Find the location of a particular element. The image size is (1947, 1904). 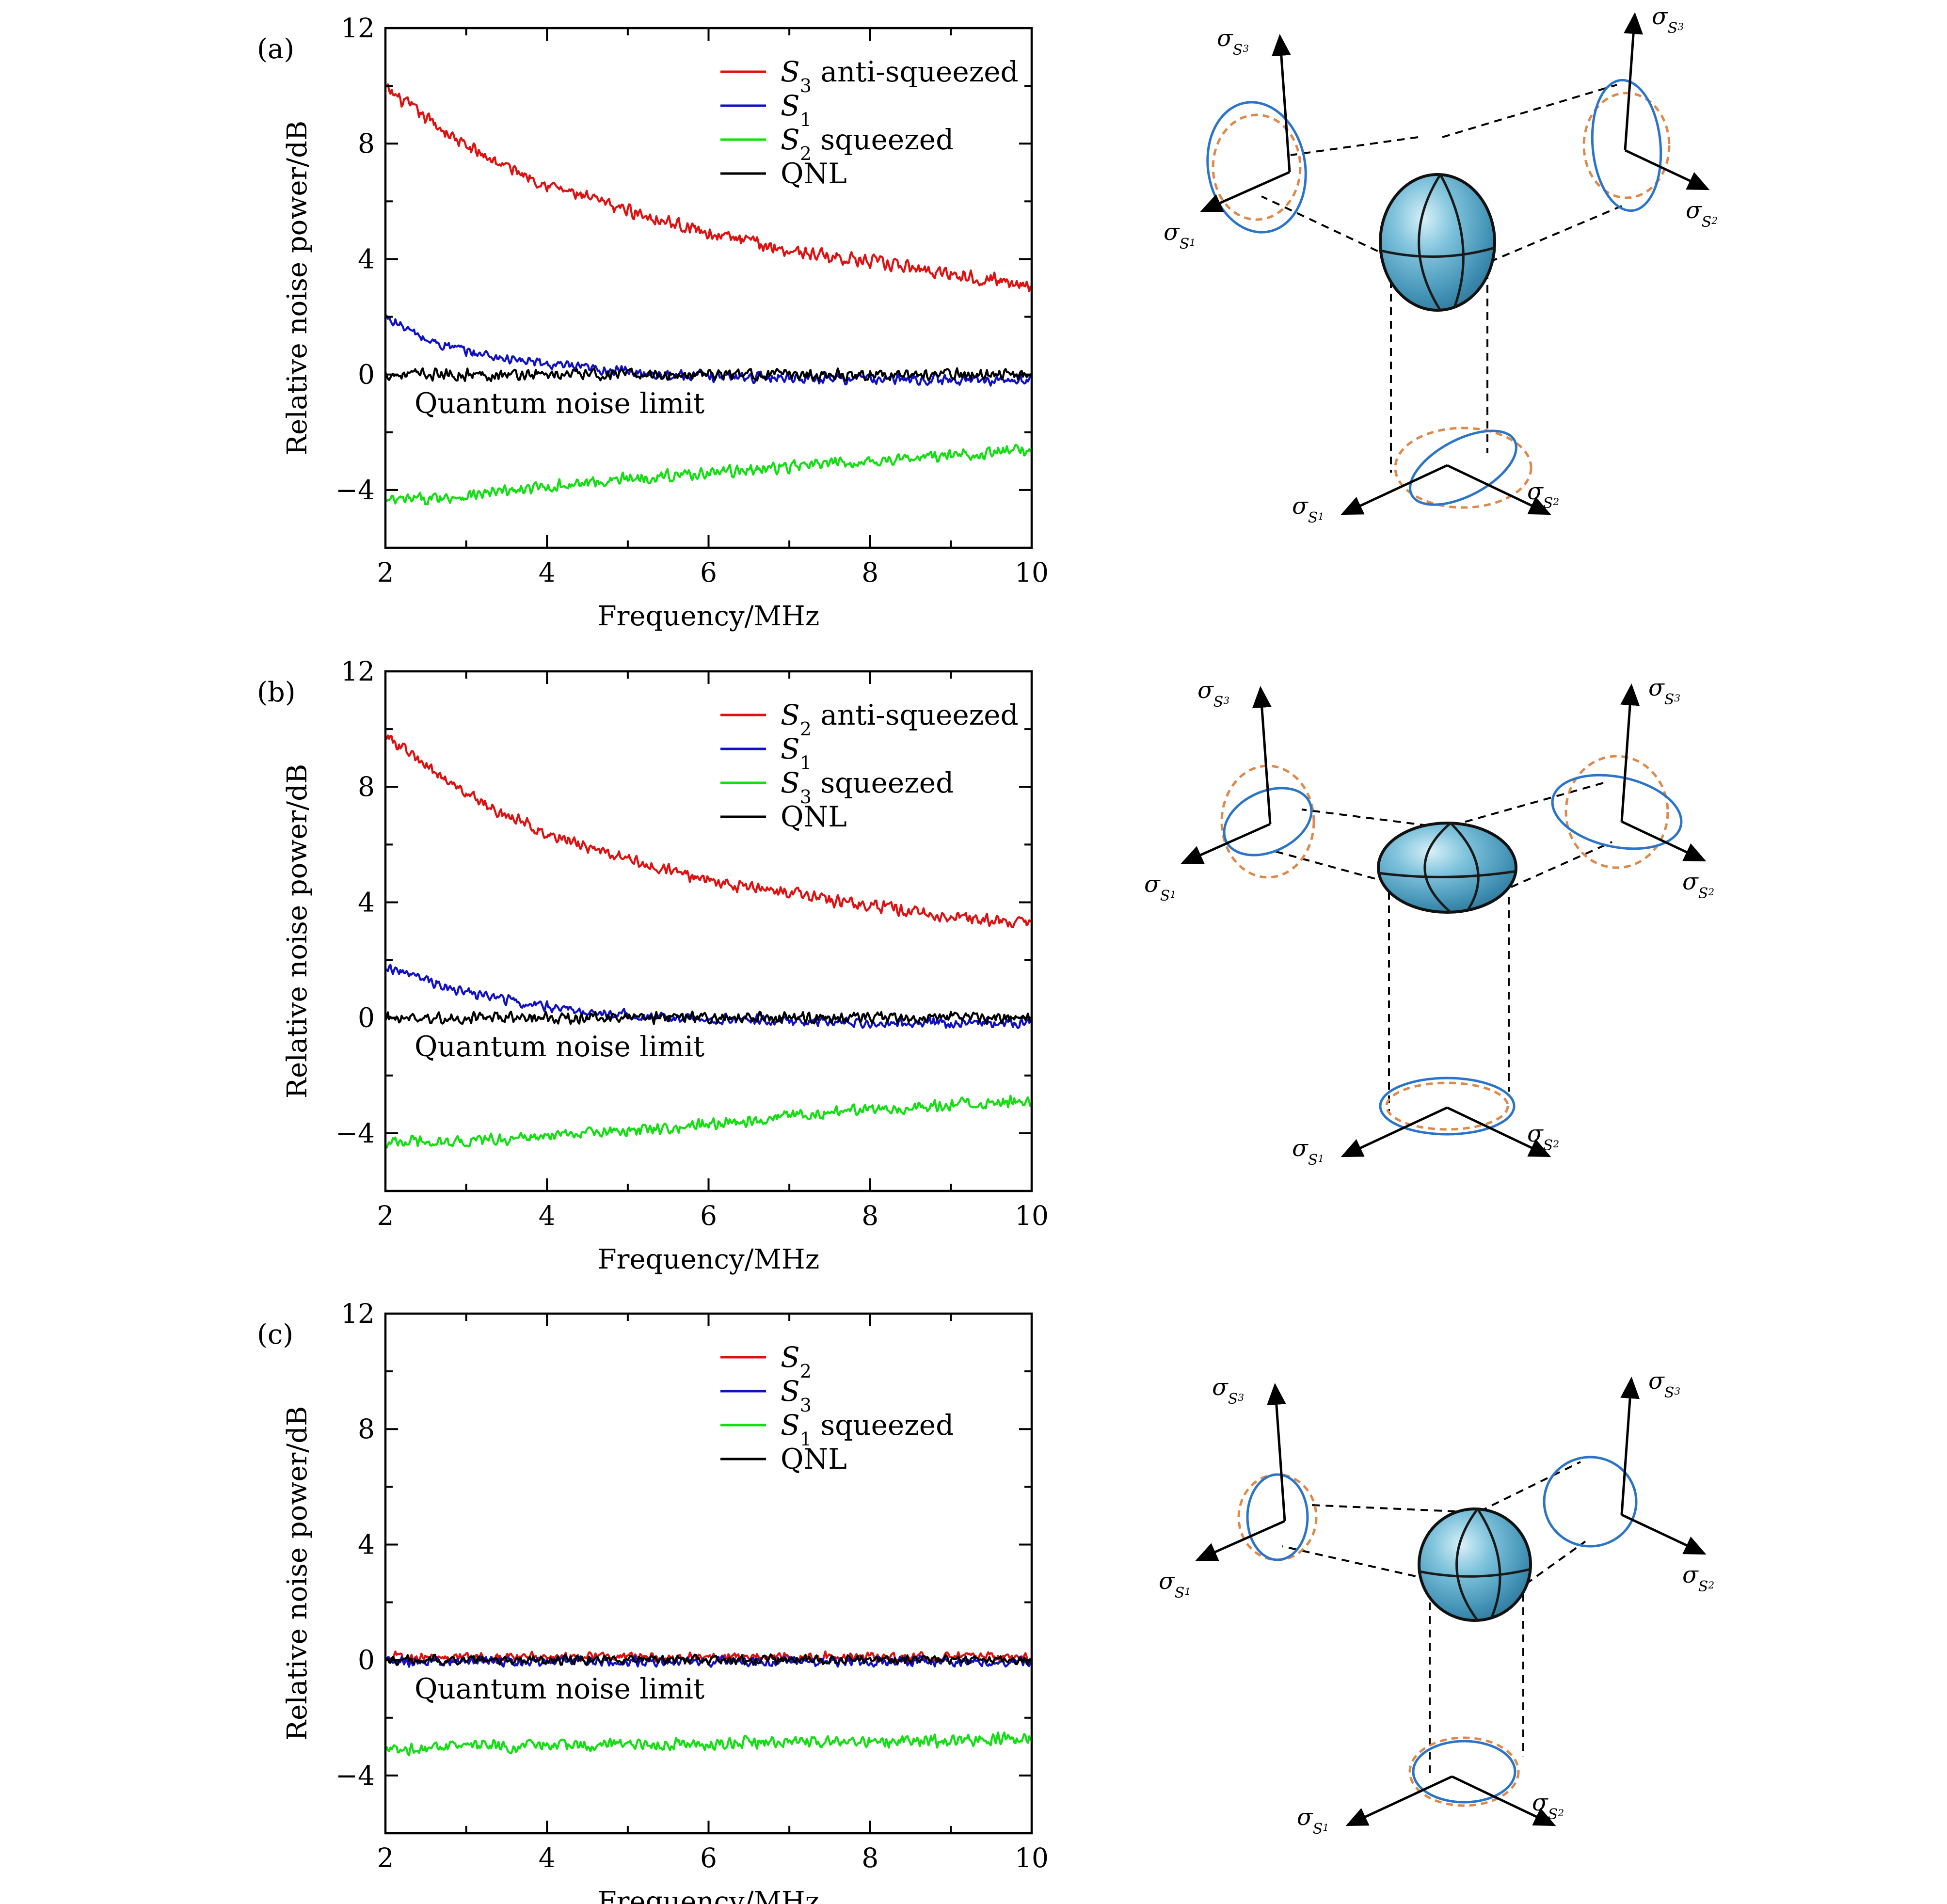

legend-entry: S2 is located at coordinates (796, 1362).